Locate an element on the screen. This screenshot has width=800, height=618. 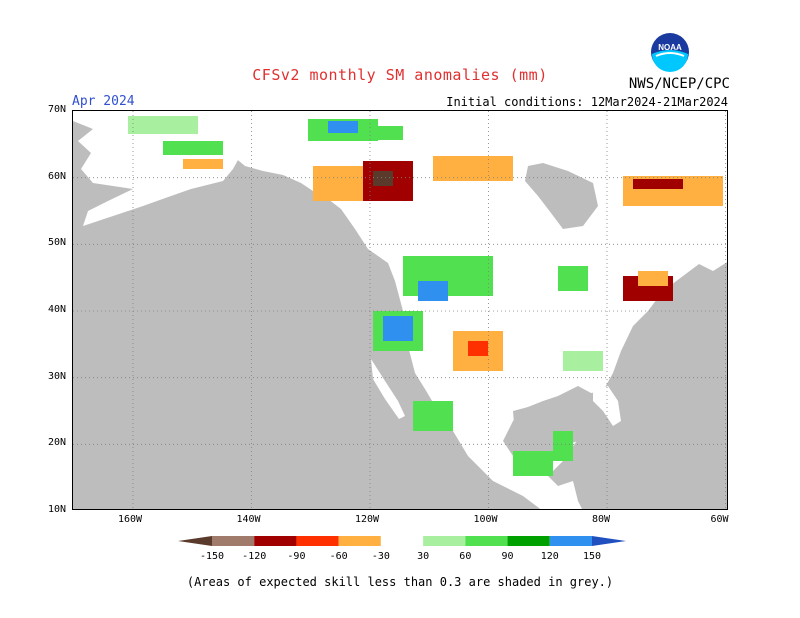
florida is located at coordinates (607, 406).